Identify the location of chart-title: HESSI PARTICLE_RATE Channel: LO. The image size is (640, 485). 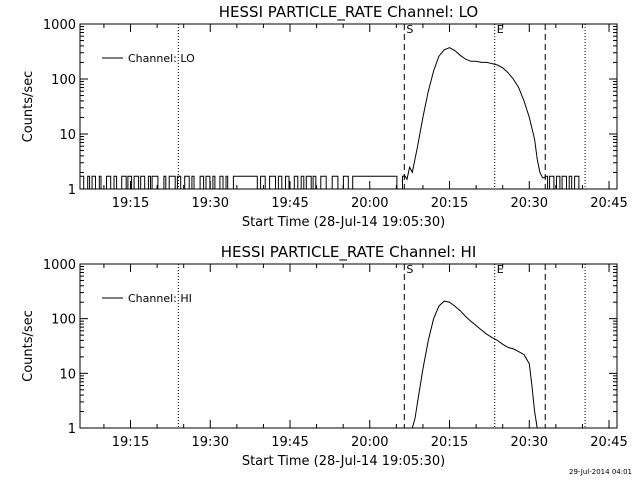
(348, 12).